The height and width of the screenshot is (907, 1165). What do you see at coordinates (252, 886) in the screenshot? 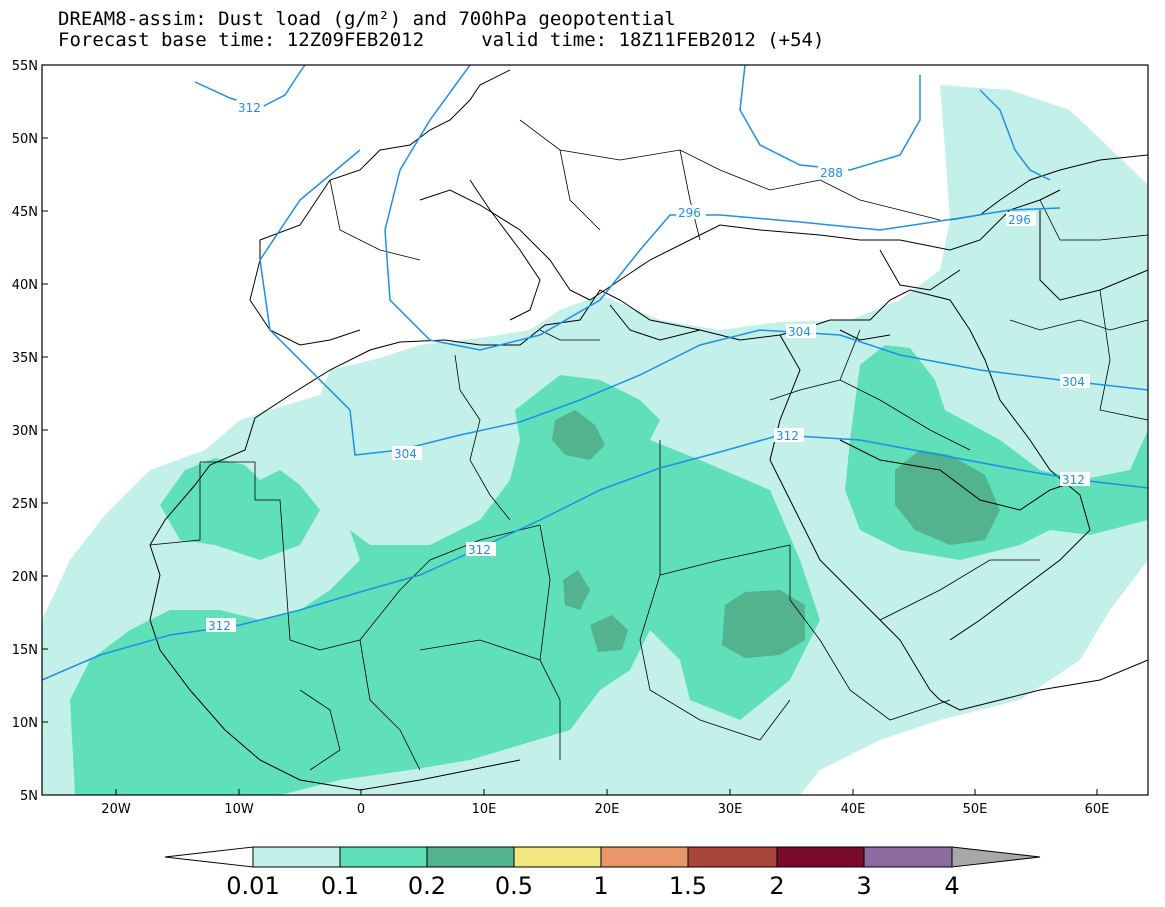
I see `colorbar-label: 0.01` at bounding box center [252, 886].